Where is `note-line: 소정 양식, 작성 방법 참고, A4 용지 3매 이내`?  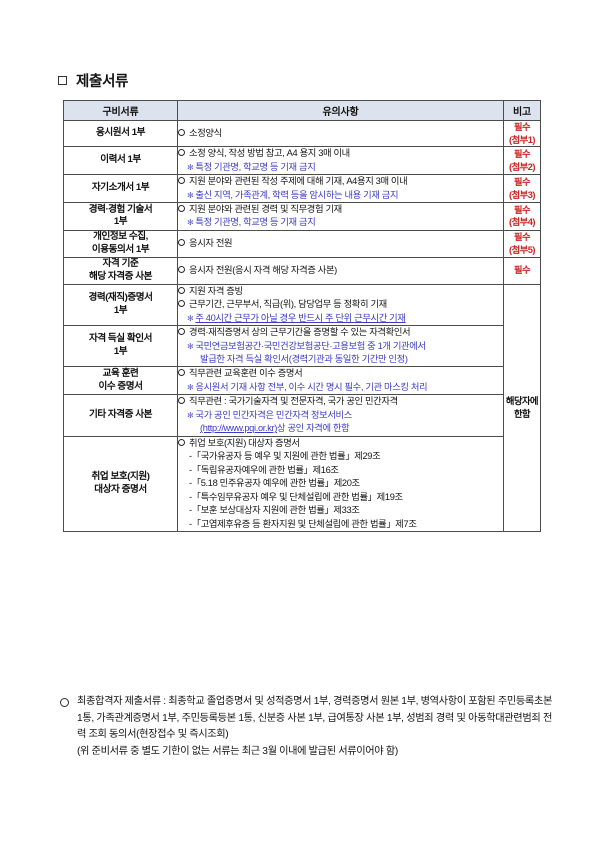 note-line: 소정 양식, 작성 방법 참고, A4 용지 3매 이내 is located at coordinates (340, 153).